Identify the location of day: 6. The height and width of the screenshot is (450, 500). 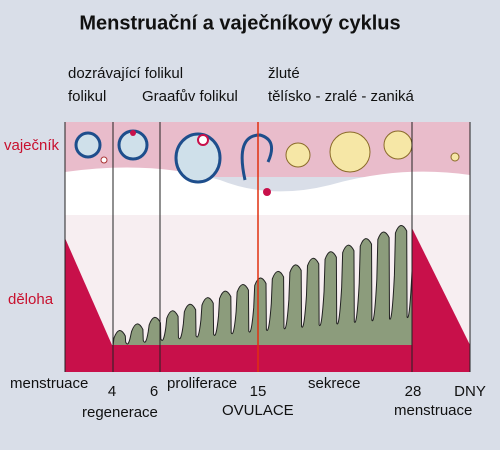
(154, 391).